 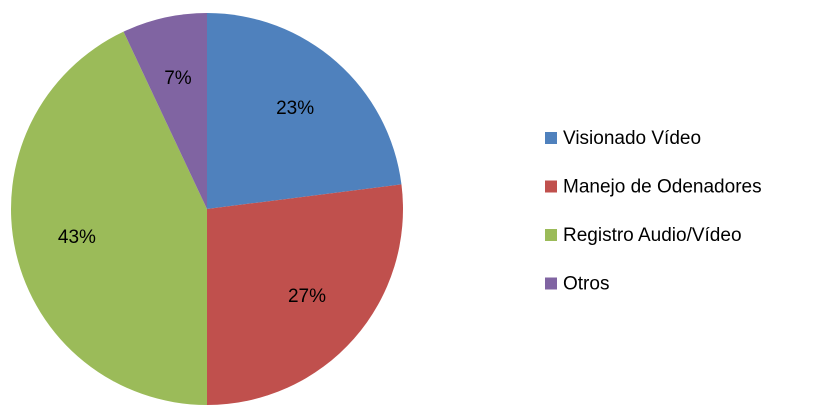 What do you see at coordinates (295, 108) in the screenshot?
I see `data-label: 23%` at bounding box center [295, 108].